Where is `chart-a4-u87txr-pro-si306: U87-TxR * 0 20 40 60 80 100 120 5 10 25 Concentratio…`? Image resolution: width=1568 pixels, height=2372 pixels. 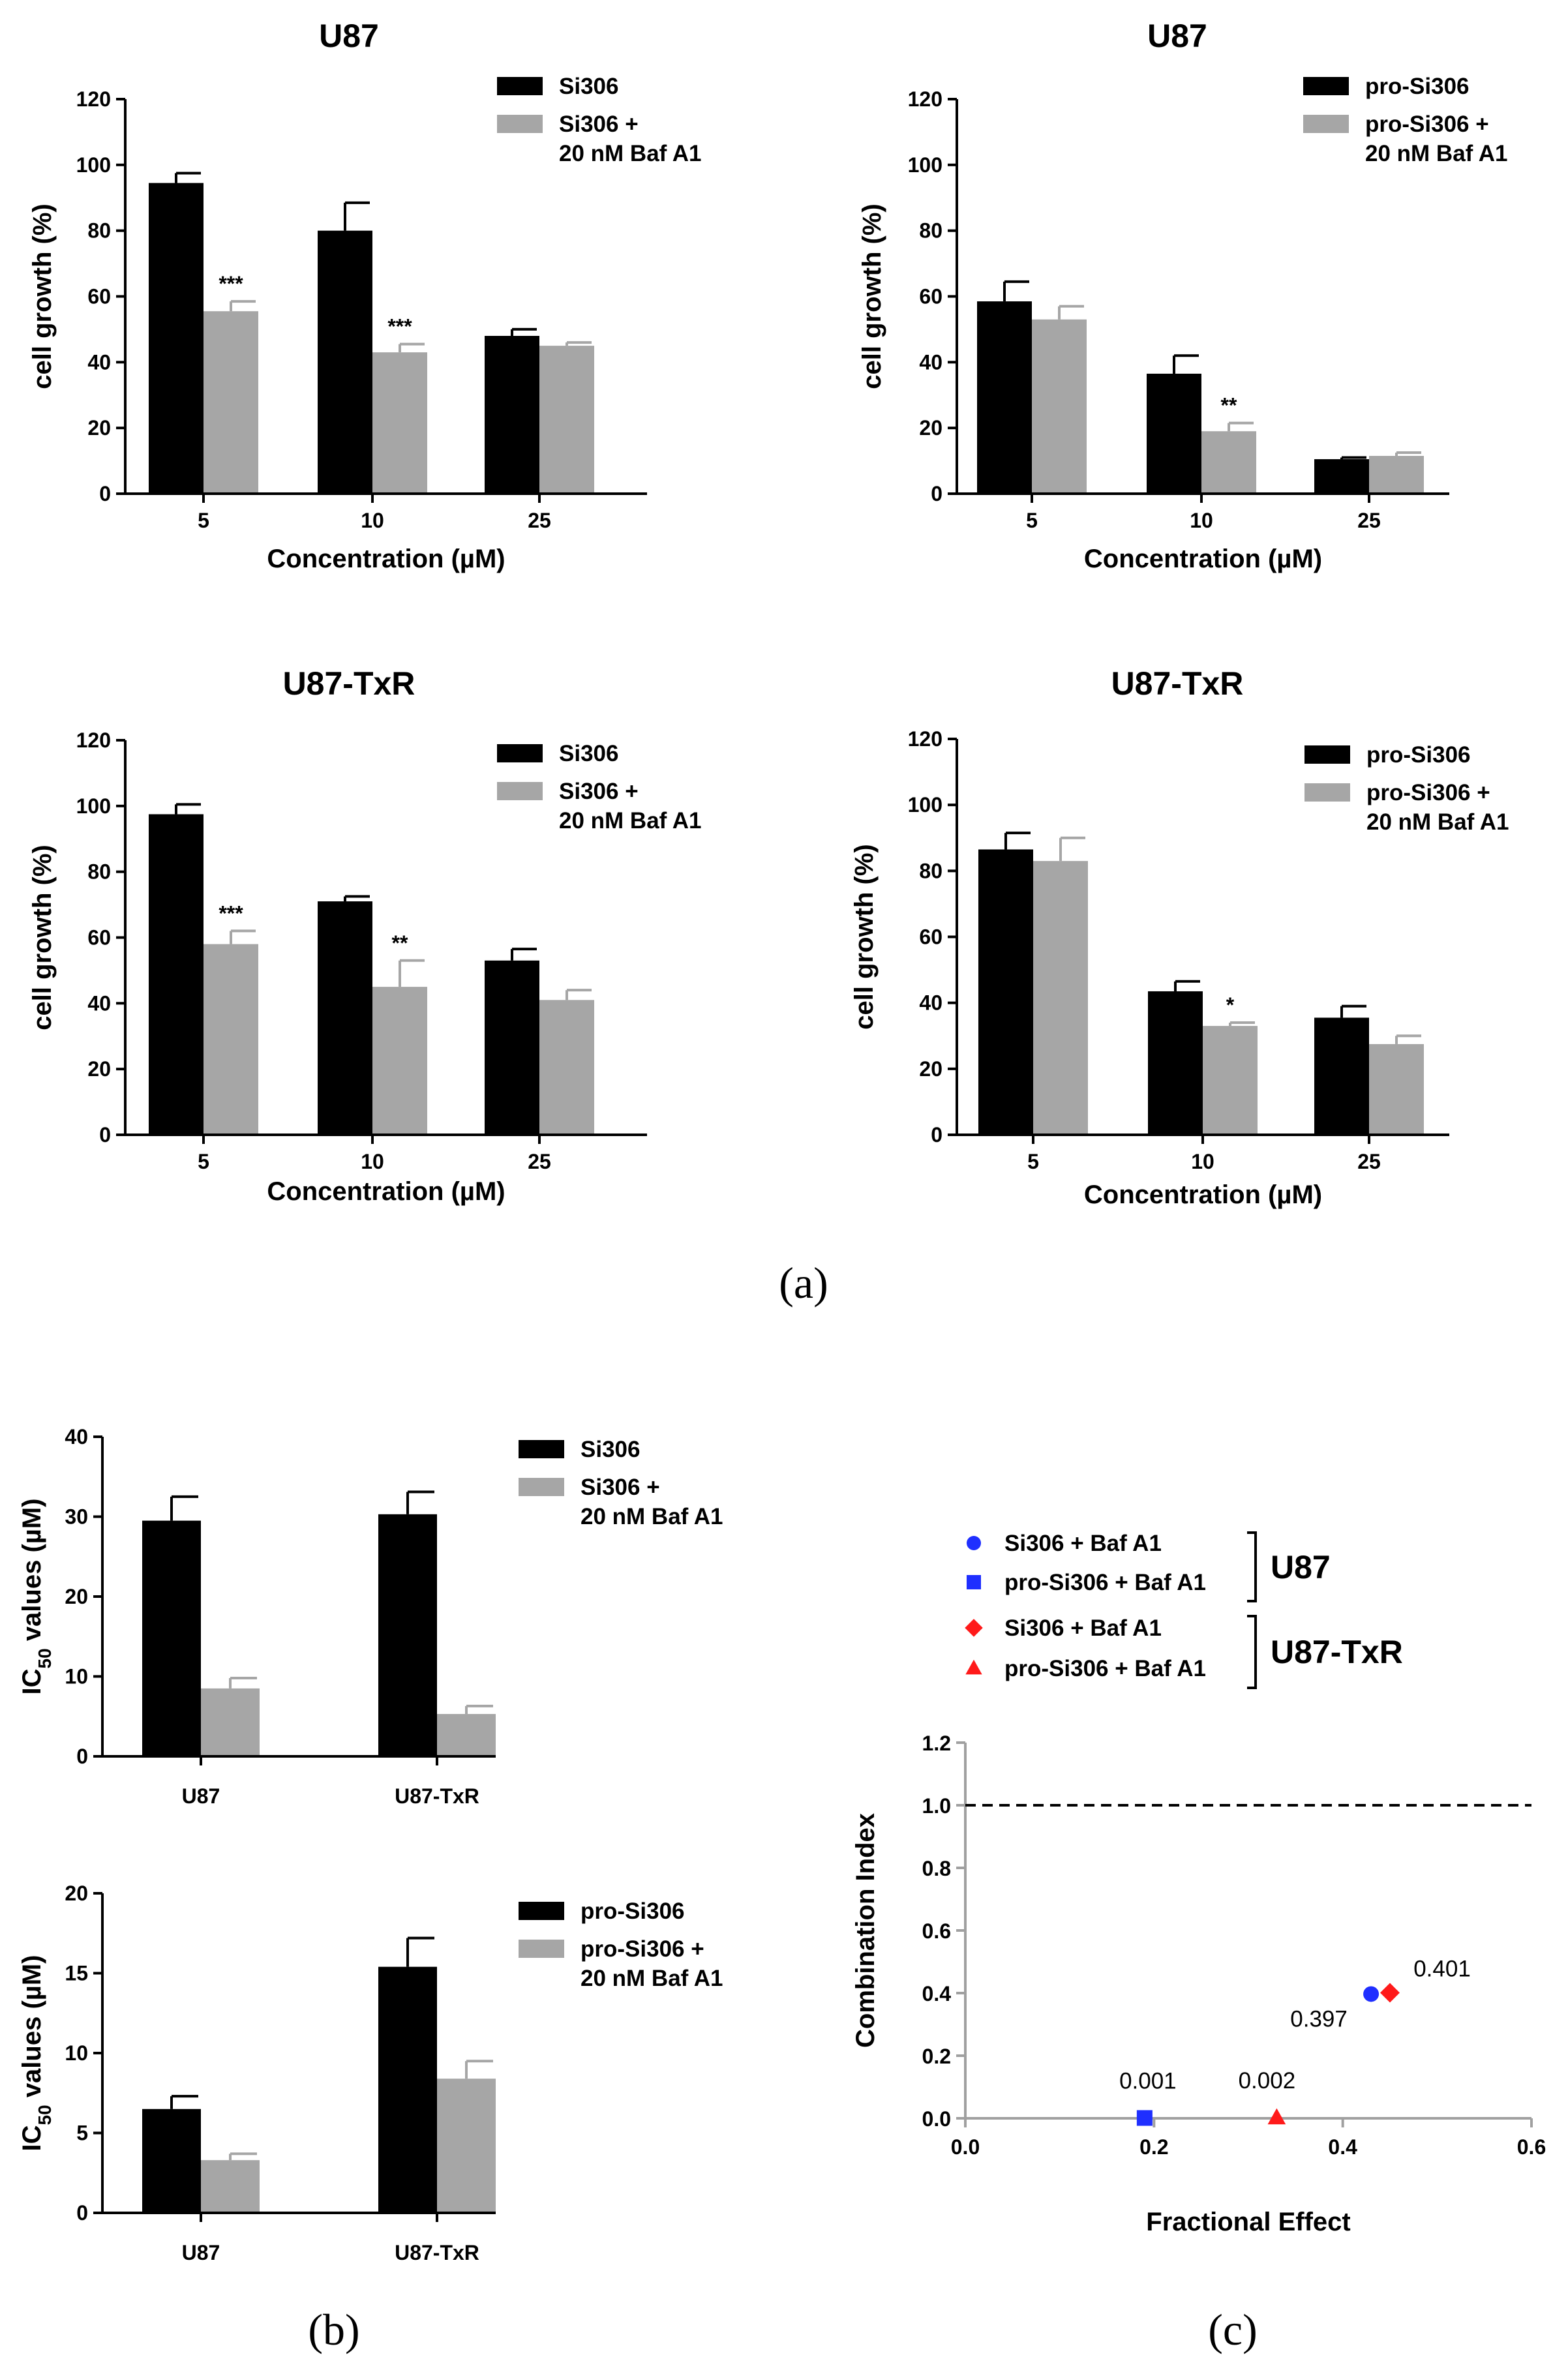 chart-a4-u87txr-pro-si306: U87-TxR * 0 20 40 60 80 100 120 5 10 25 Concentratio… is located at coordinates (1179, 937).